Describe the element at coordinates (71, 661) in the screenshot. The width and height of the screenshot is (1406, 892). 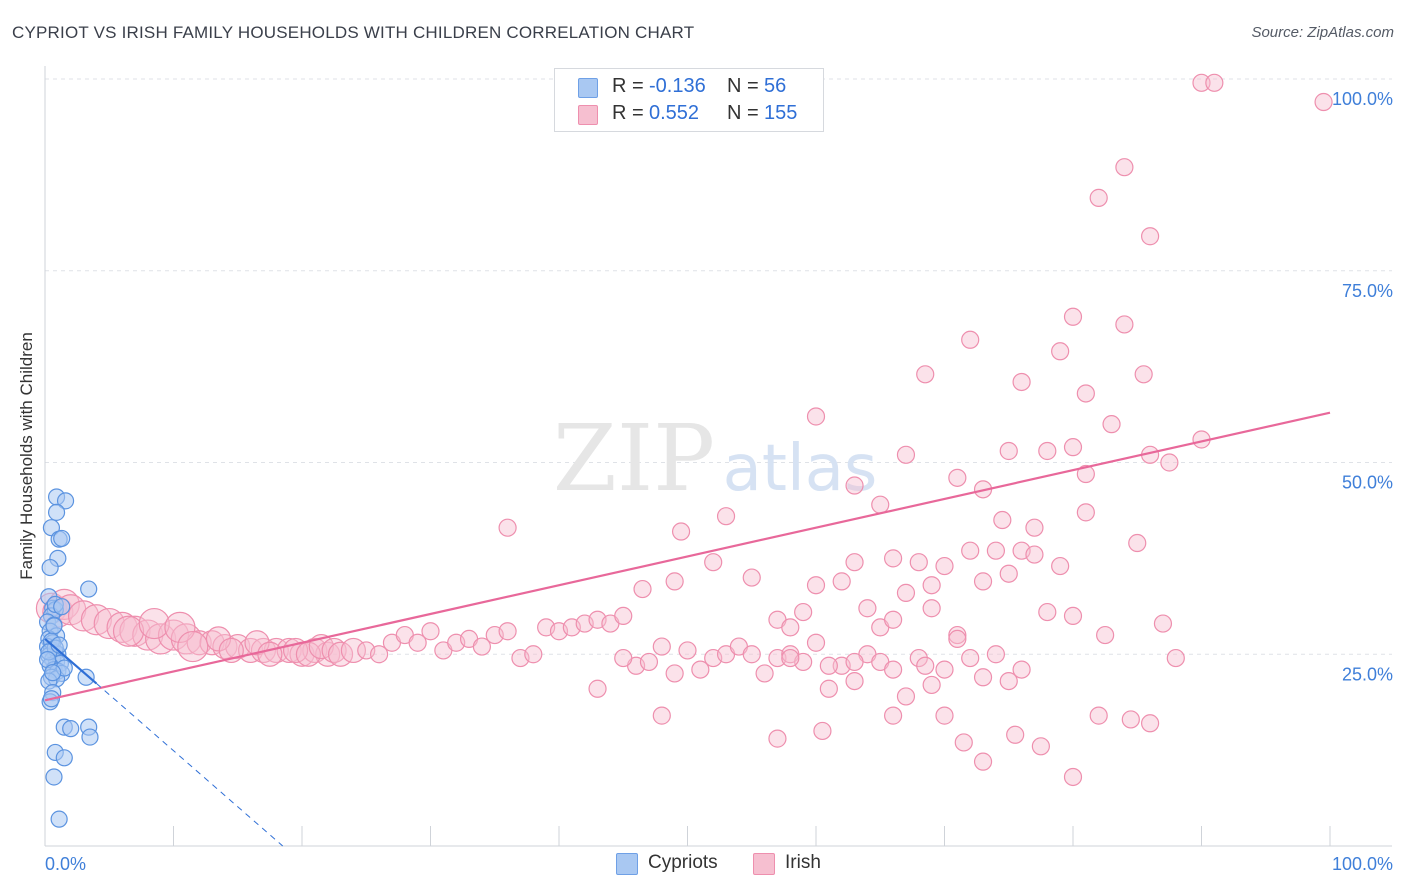
I see `cypriot-trendline` at that location.